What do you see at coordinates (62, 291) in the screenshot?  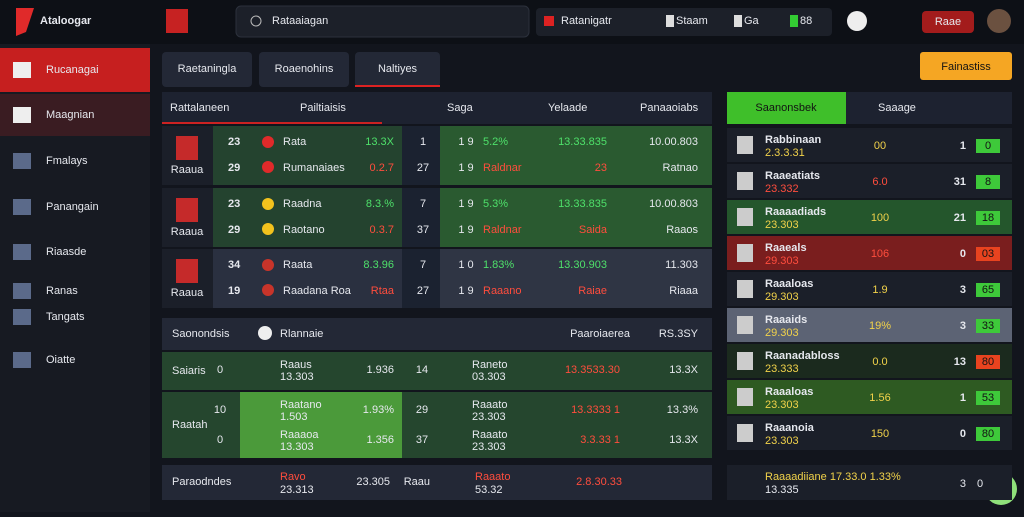 I see `nav-item: Ranas` at bounding box center [62, 291].